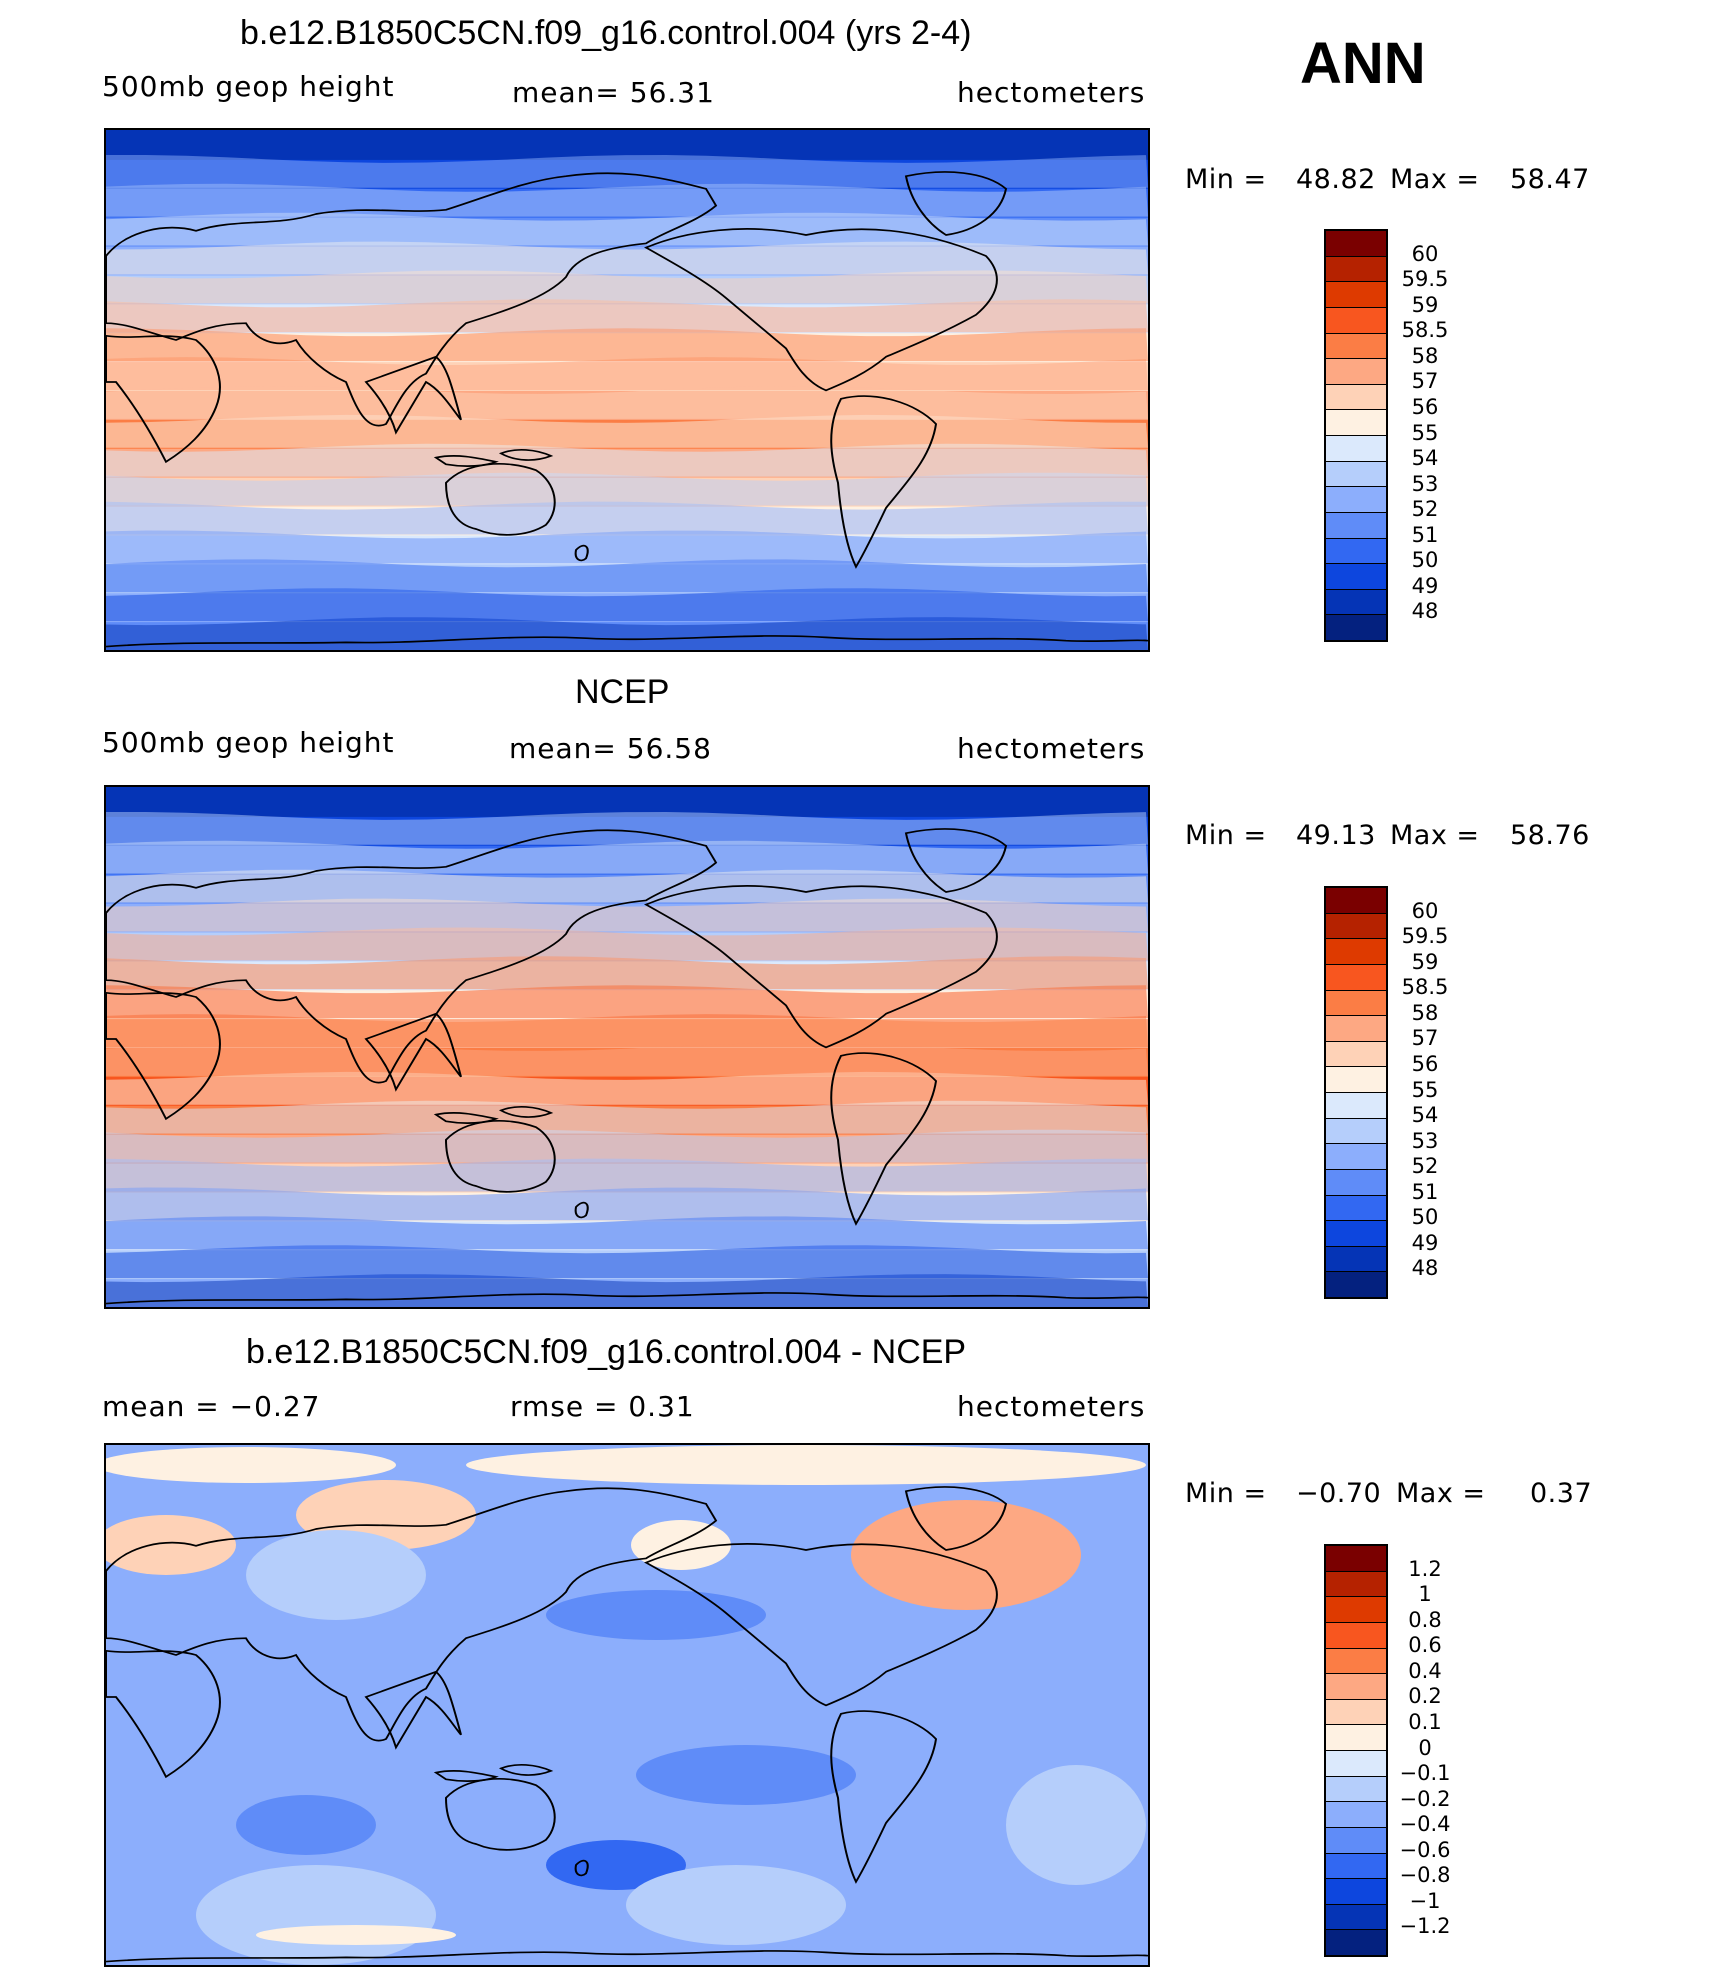 This screenshot has width=1710, height=1986. What do you see at coordinates (1425, 1798) in the screenshot?
I see `colorbar-tick-label: −0.2` at bounding box center [1425, 1798].